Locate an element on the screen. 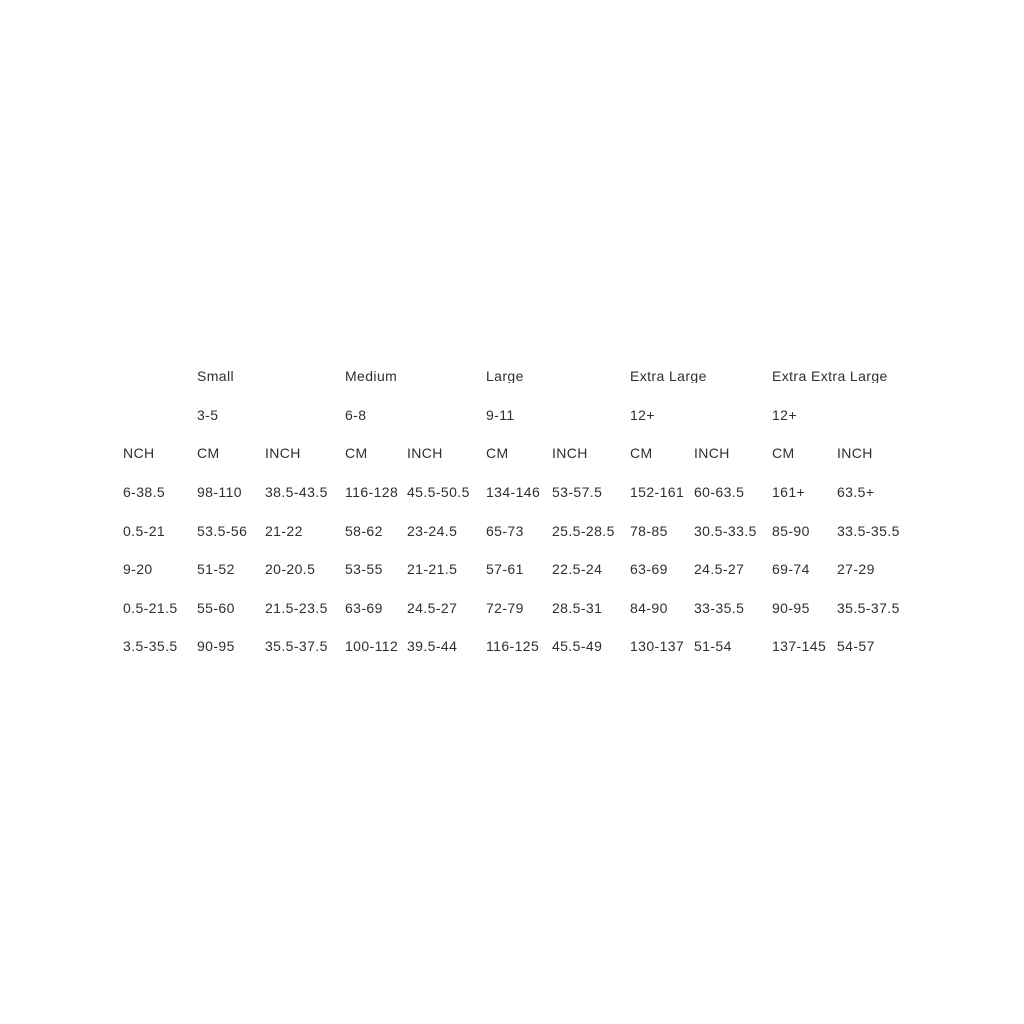 This screenshot has height=1024, width=1024. value-cell: 100-112 is located at coordinates (372, 646).